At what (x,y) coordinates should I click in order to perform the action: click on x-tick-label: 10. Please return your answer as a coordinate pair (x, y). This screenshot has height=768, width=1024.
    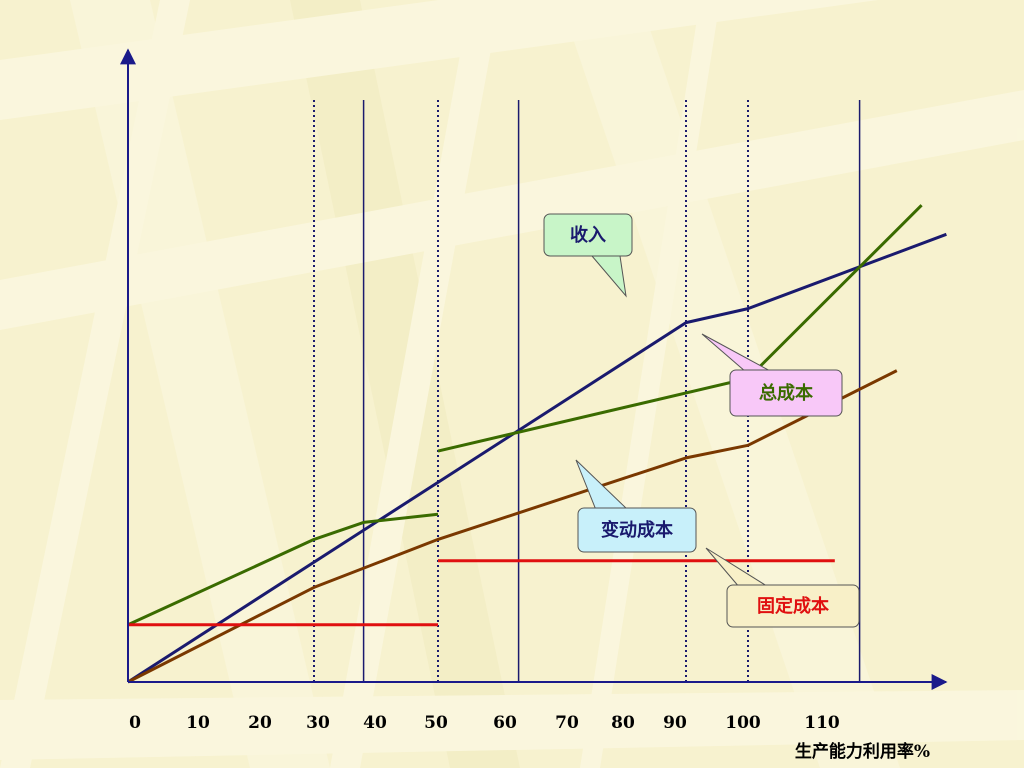
    Looking at the image, I should click on (198, 723).